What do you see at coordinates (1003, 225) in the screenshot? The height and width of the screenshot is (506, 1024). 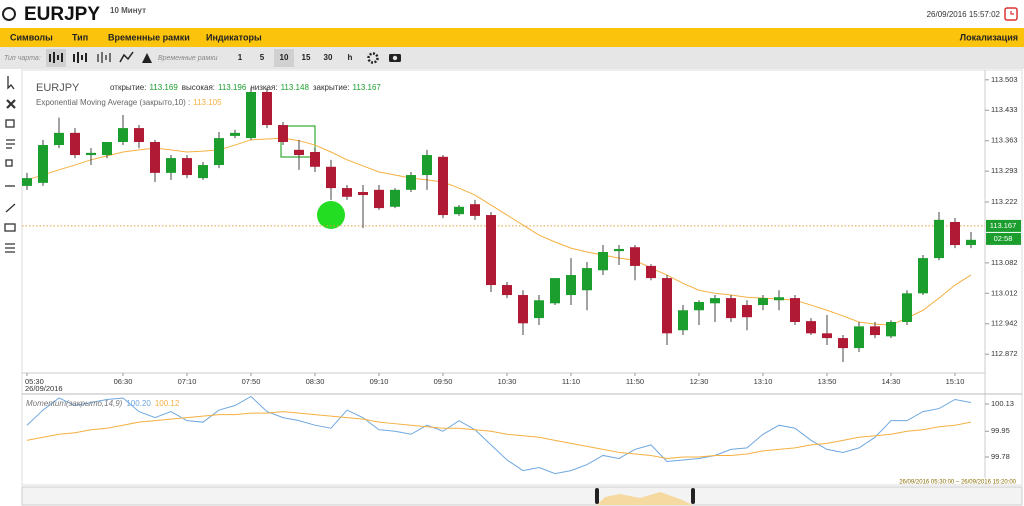 I see `last-price-label: 113.167` at bounding box center [1003, 225].